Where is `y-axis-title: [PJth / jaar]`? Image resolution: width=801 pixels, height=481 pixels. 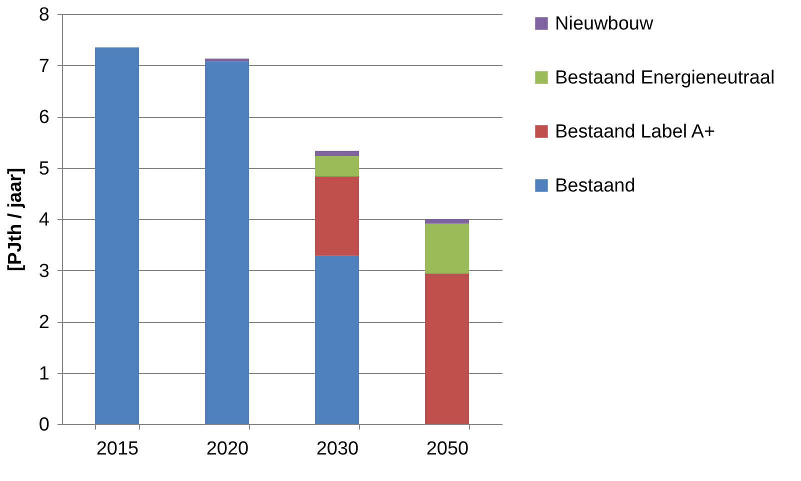
y-axis-title: [PJth / jaar] is located at coordinates (15, 220).